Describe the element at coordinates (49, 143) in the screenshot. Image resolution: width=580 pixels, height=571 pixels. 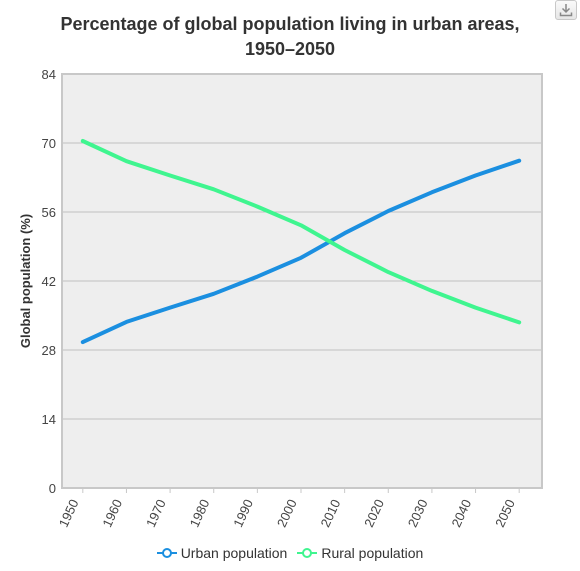
I see `y-tick-label: 70` at that location.